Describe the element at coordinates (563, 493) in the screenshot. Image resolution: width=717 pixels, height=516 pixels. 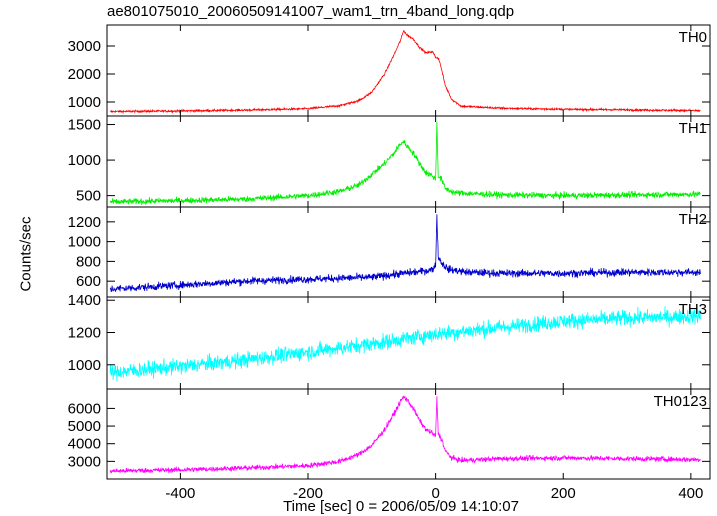
I see `x-tick-label: 200` at that location.